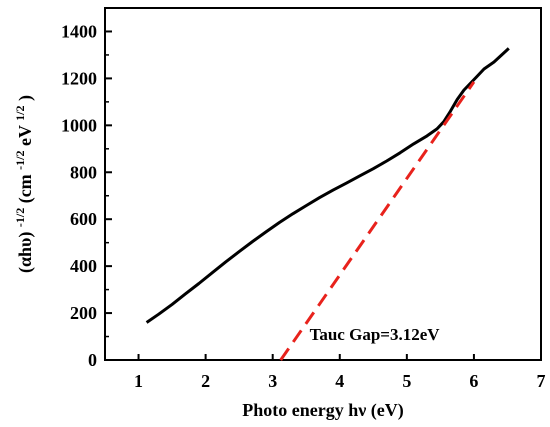 Image resolution: width=550 pixels, height=427 pixels. What do you see at coordinates (20, 217) in the screenshot?
I see `y-title-sup-a: -1/2` at bounding box center [20, 217].